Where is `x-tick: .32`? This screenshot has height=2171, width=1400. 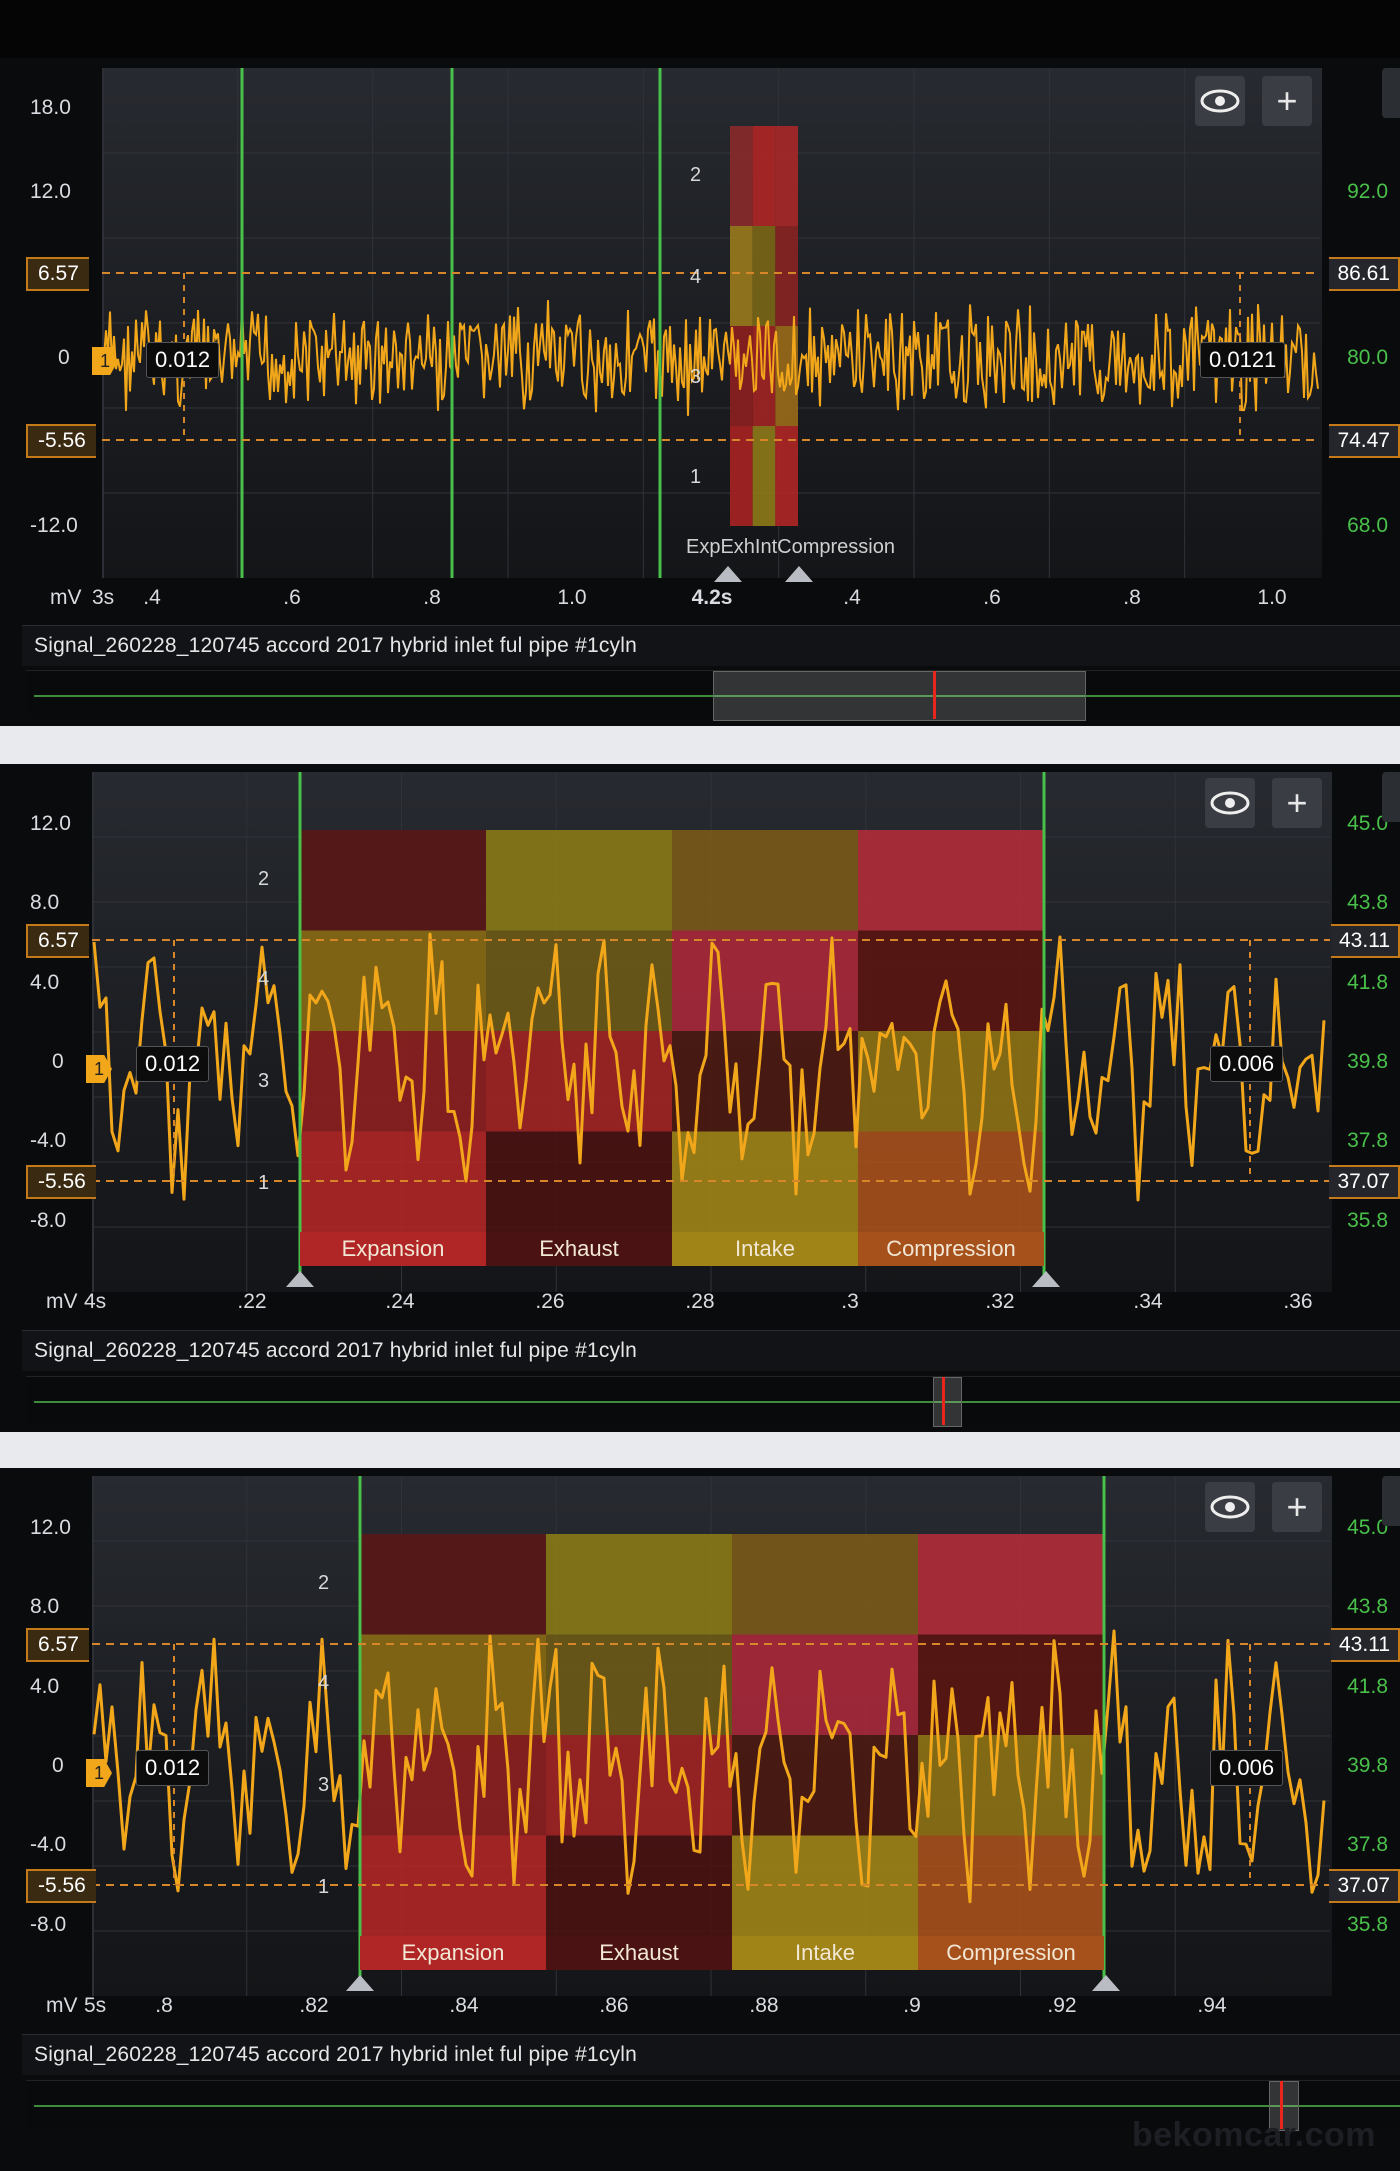
x-tick: .32 is located at coordinates (1000, 1301).